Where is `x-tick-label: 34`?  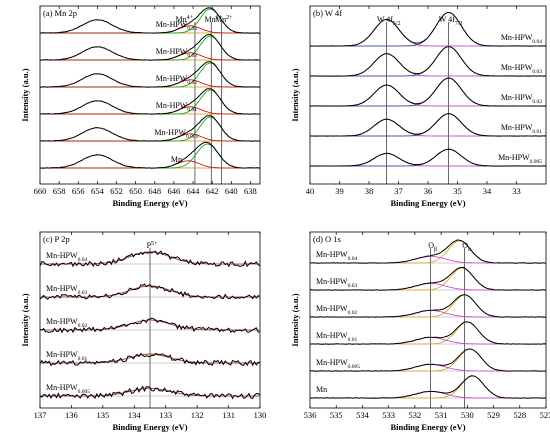
x-tick-label: 34 is located at coordinates (487, 191).